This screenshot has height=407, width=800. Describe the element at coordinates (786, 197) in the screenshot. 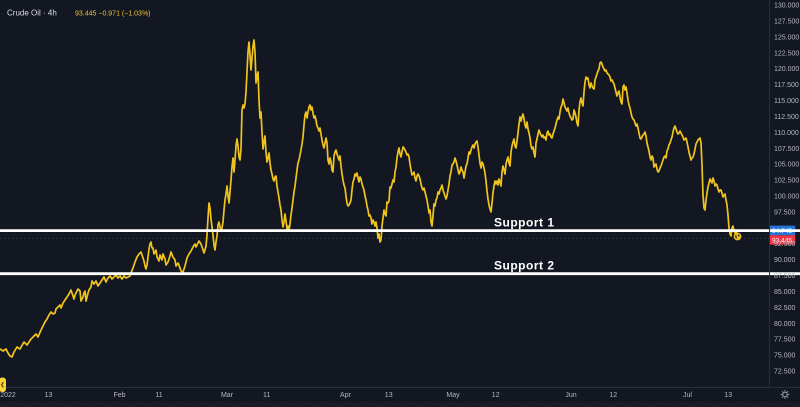

I see `svg-text: 100.000` at that location.